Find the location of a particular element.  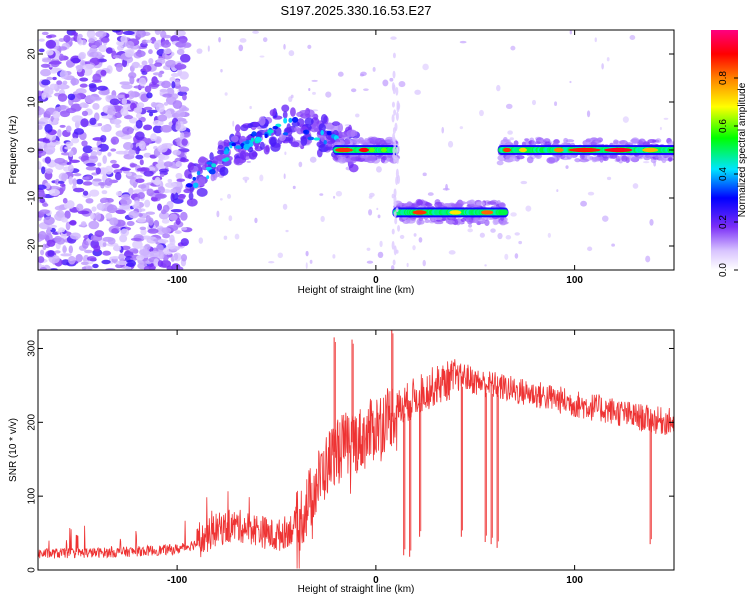

colorbar-tick-label: 0.0 is located at coordinates (723, 270).